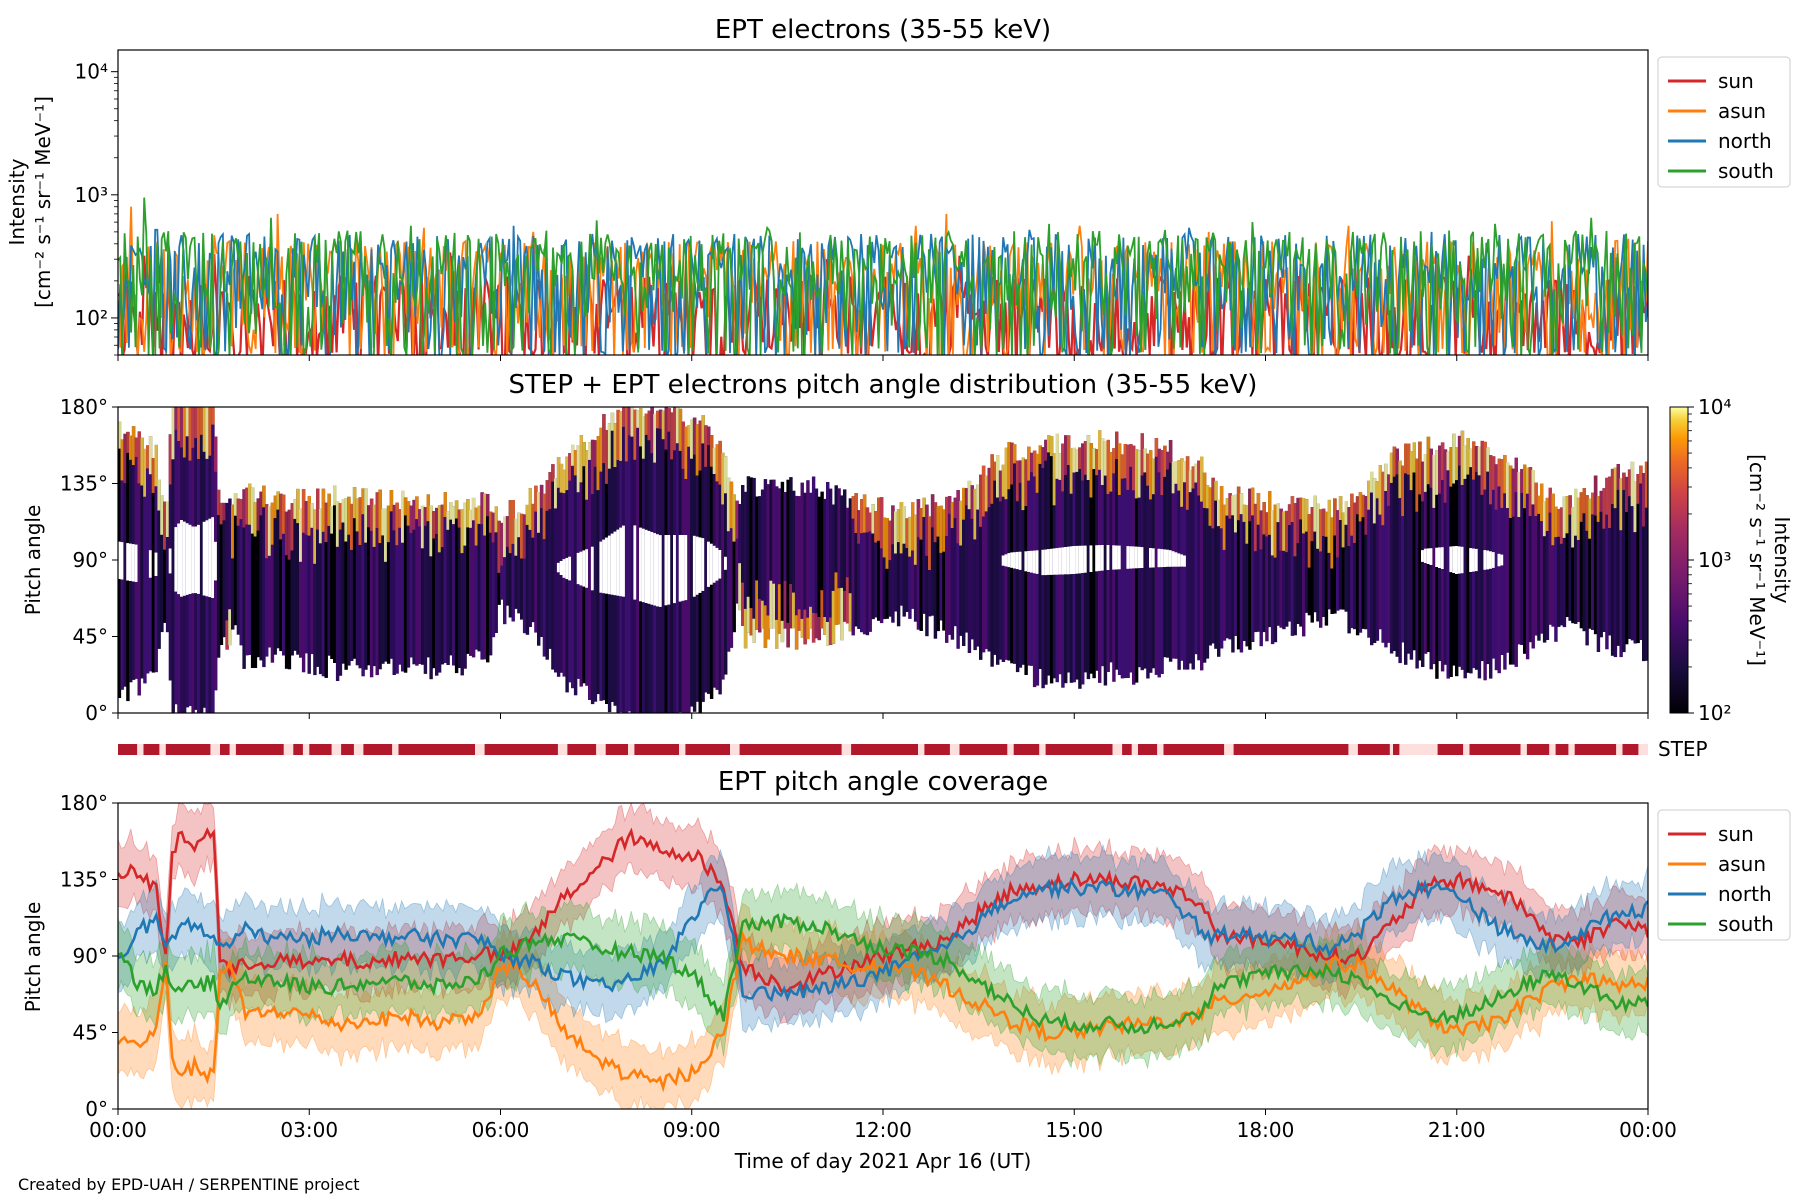 Image resolution: width=1800 pixels, height=1200 pixels. Describe the element at coordinates (91, 195) in the screenshot. I see `y-tick-label: 10³` at that location.